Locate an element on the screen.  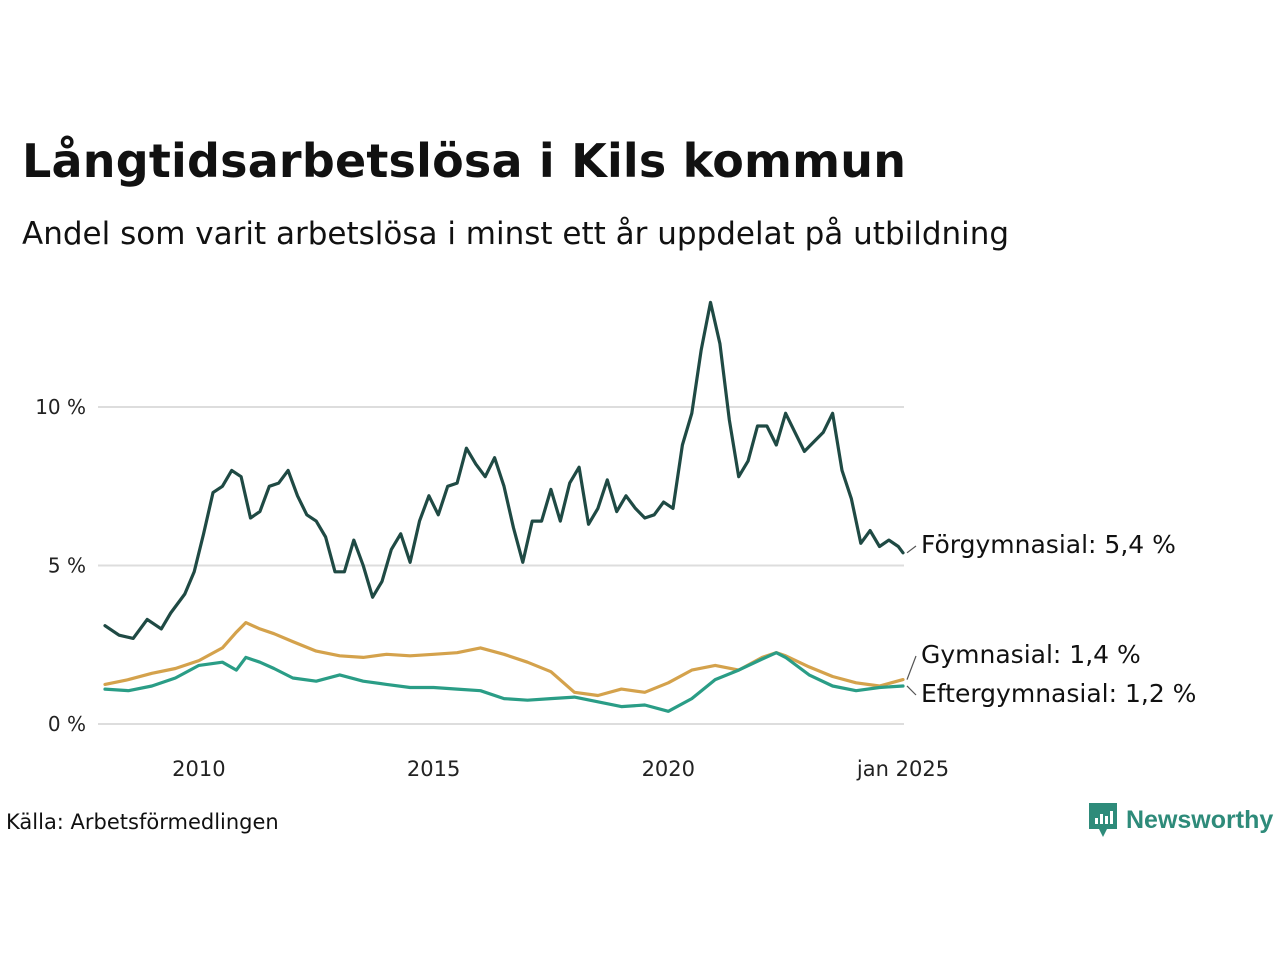
source-note: Källa: Arbetsförmedlingen is located at coordinates (142, 822).